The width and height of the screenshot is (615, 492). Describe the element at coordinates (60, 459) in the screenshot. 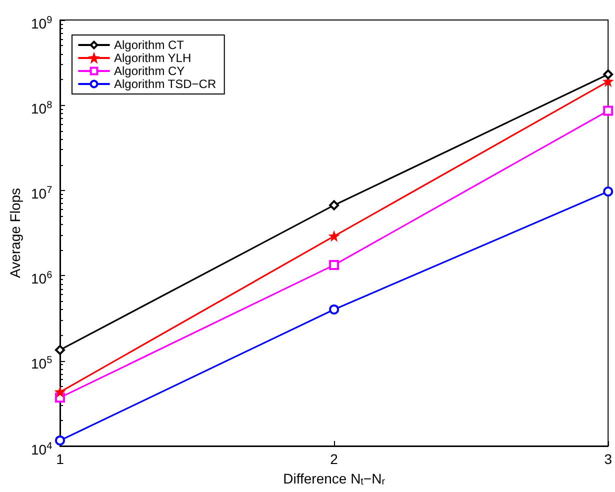

I see `x-tick-label: 1` at that location.